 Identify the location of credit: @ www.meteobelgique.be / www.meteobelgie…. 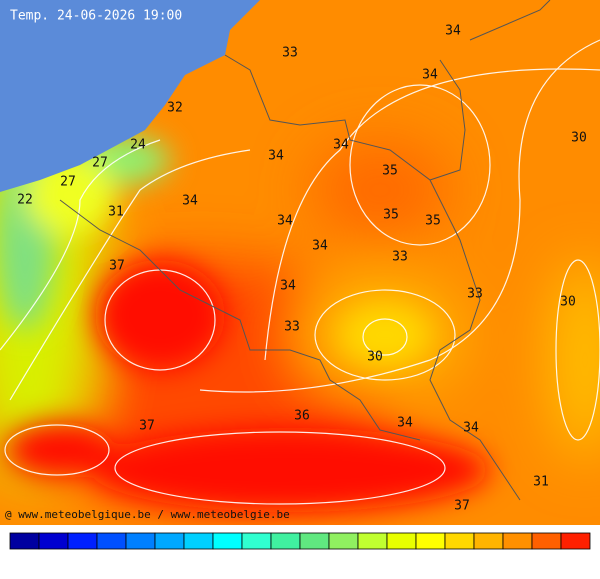
(147, 514).